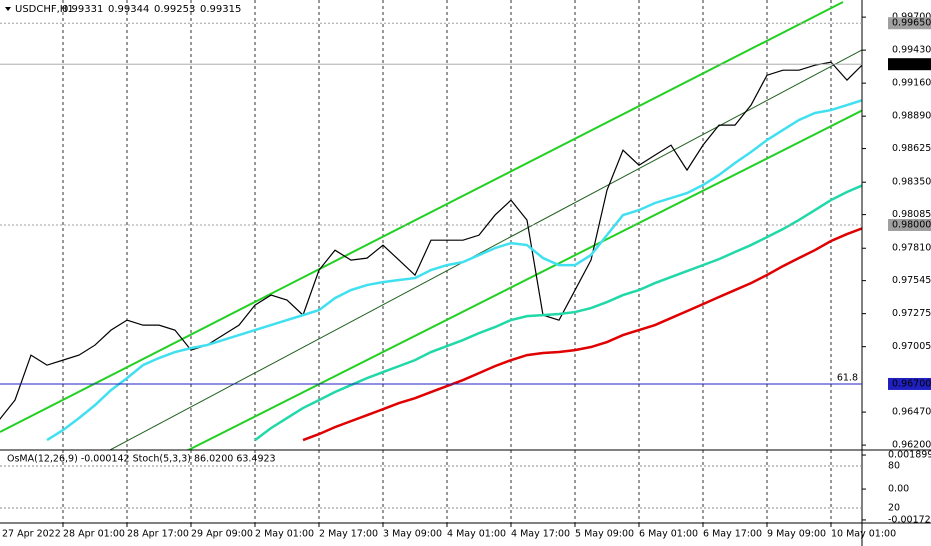  Describe the element at coordinates (911, 412) in the screenshot. I see `y-tick-label: 0.96470` at that location.